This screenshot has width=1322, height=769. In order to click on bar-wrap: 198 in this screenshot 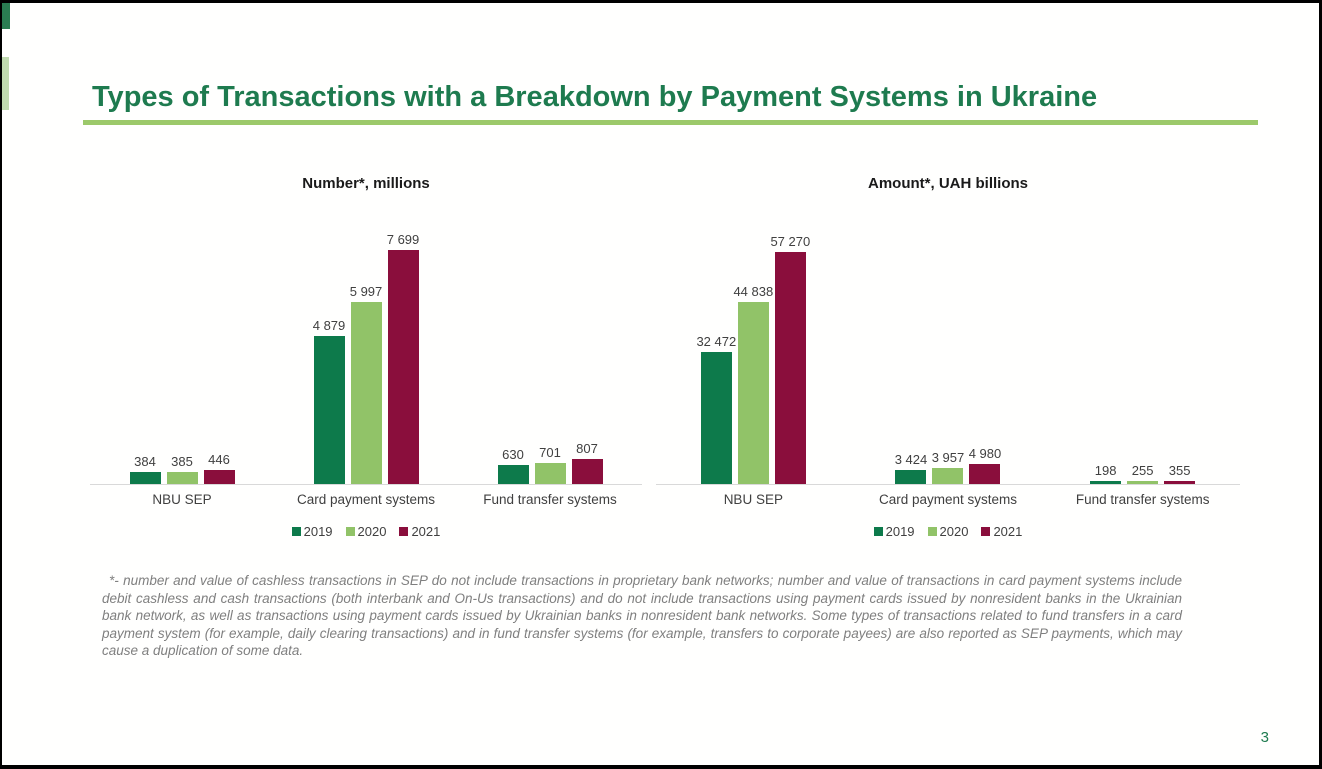, I will do `click(1106, 473)`.